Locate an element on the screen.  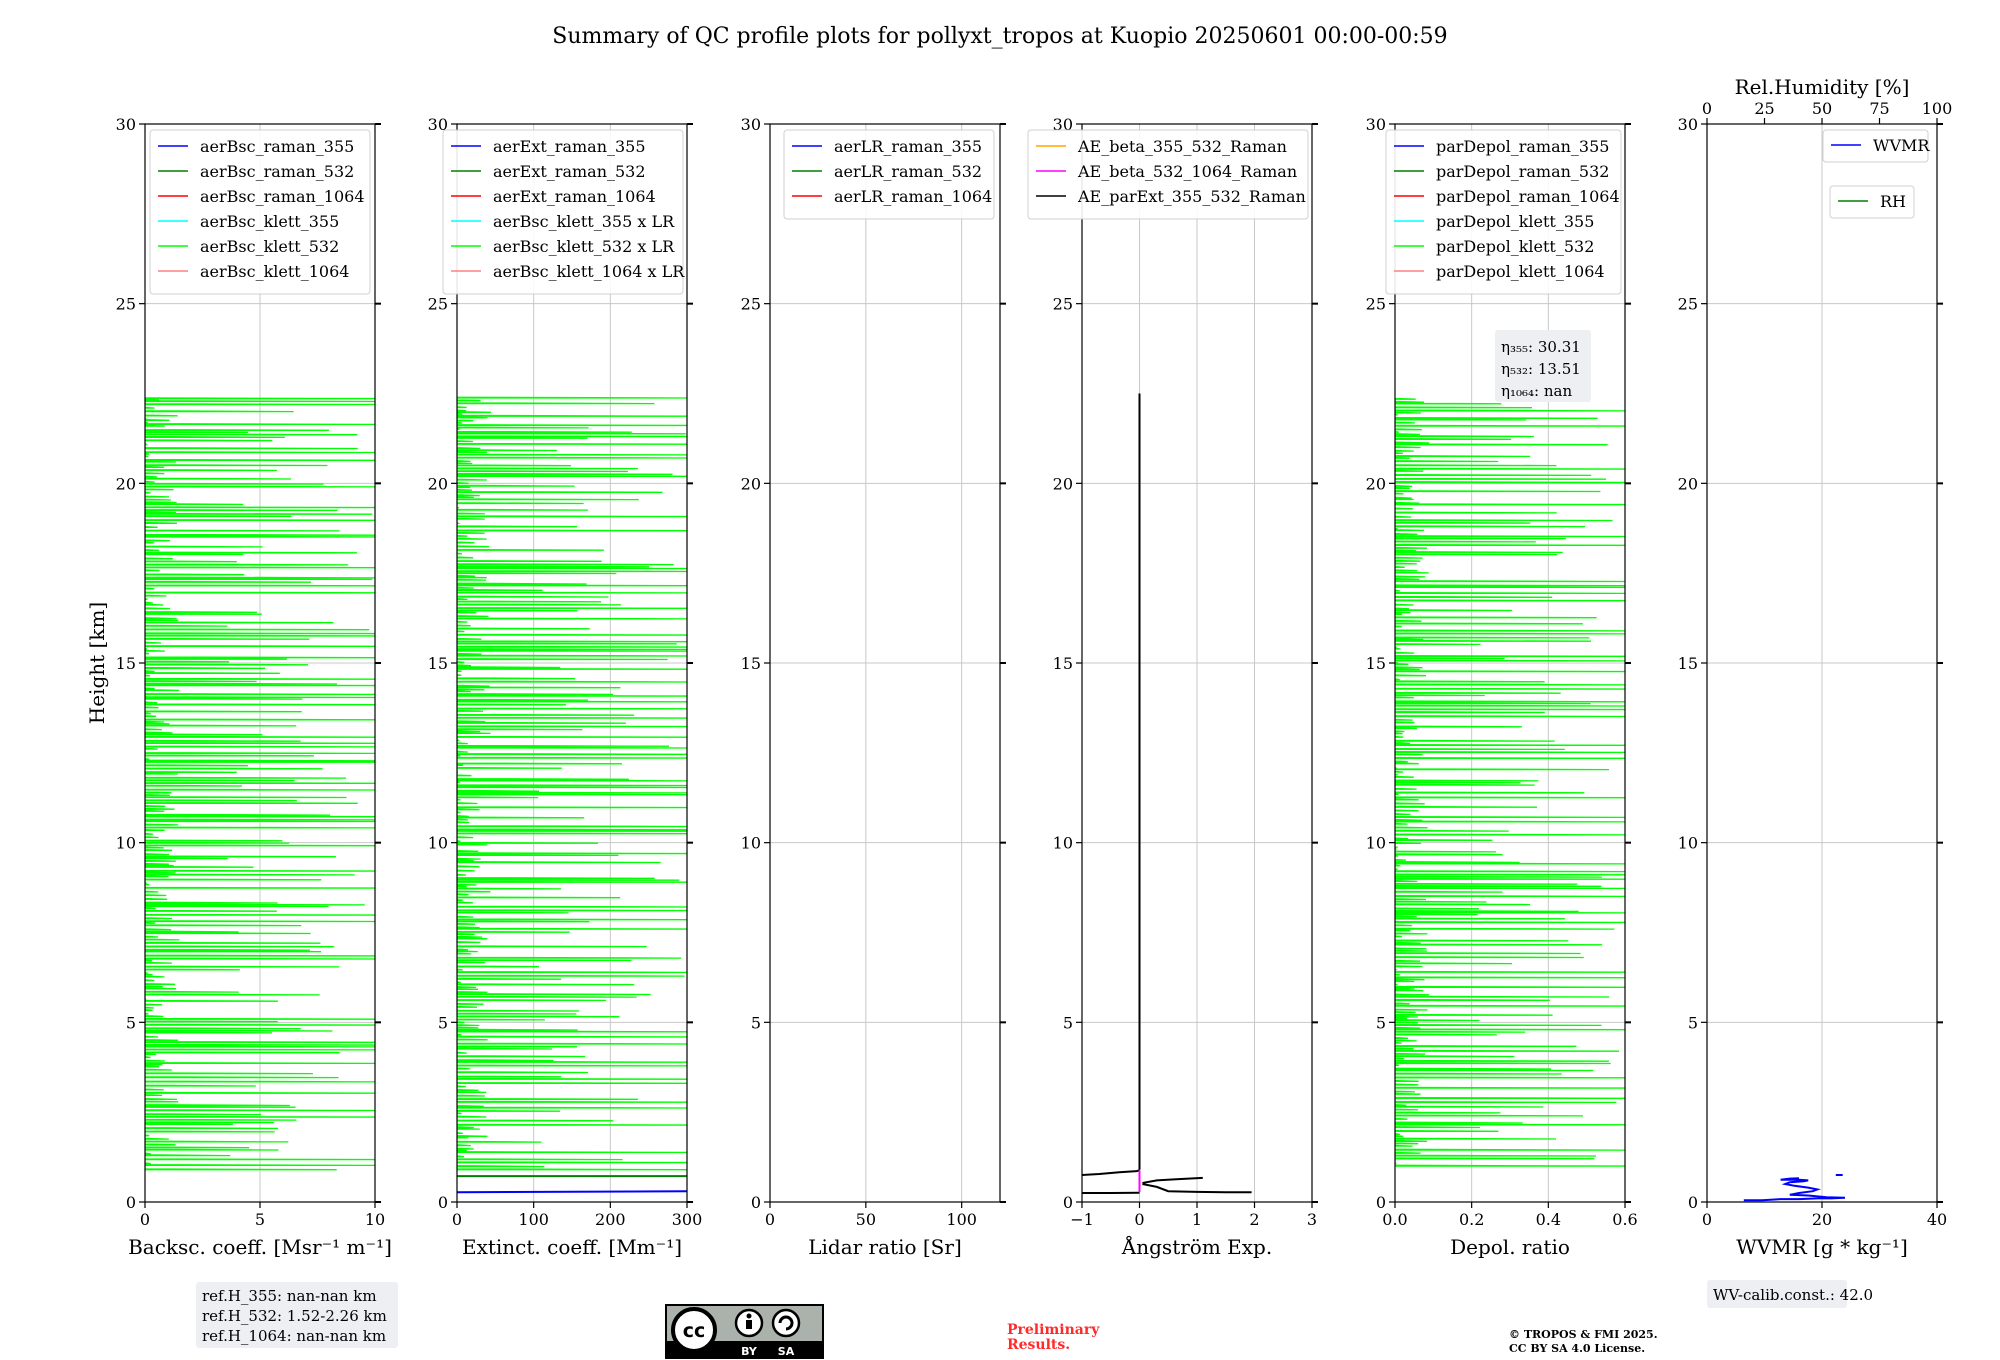
wv-calib-text: WV-calib.const.: 42.0 is located at coordinates (1793, 1295).